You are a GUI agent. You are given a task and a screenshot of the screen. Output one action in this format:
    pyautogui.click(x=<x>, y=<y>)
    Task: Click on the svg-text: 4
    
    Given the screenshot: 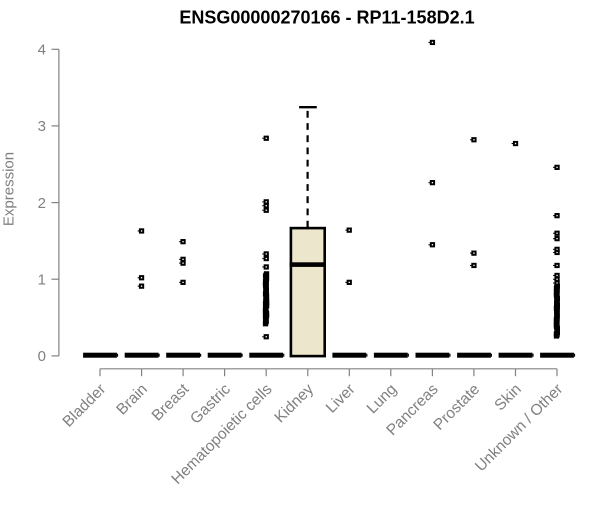 What is the action you would take?
    pyautogui.click(x=42, y=50)
    